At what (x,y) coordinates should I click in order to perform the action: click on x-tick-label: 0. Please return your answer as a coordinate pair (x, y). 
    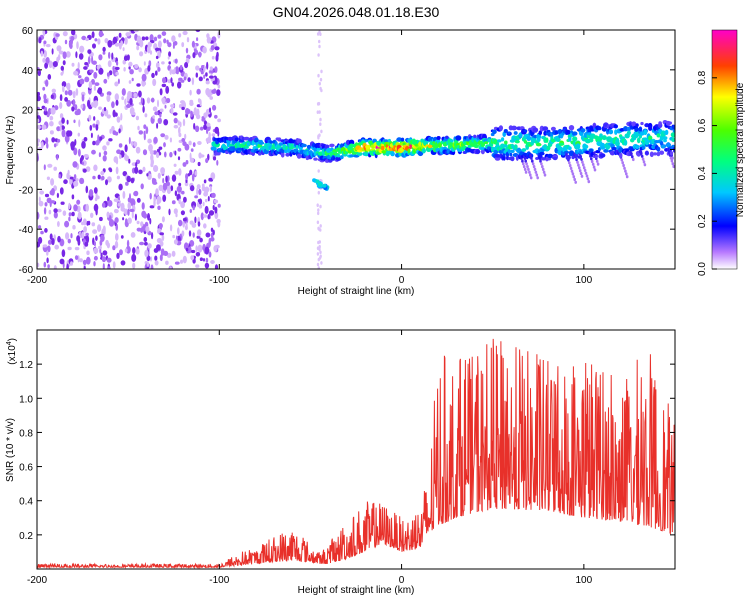
    Looking at the image, I should click on (402, 580).